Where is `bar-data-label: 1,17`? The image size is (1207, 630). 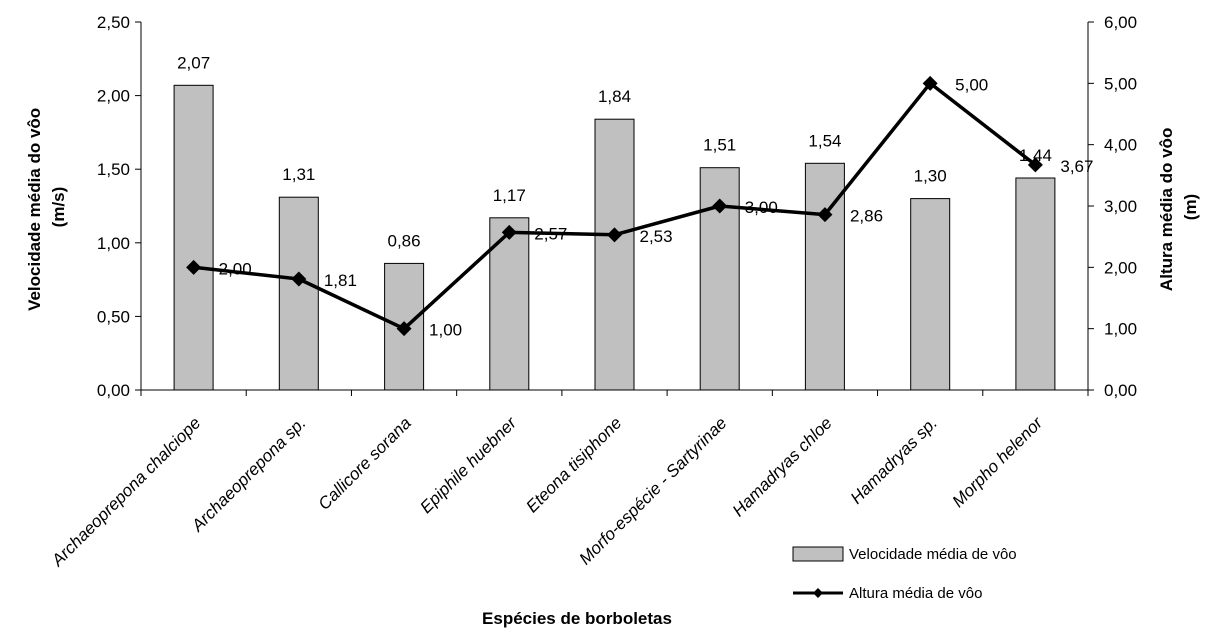 bar-data-label: 1,17 is located at coordinates (509, 195).